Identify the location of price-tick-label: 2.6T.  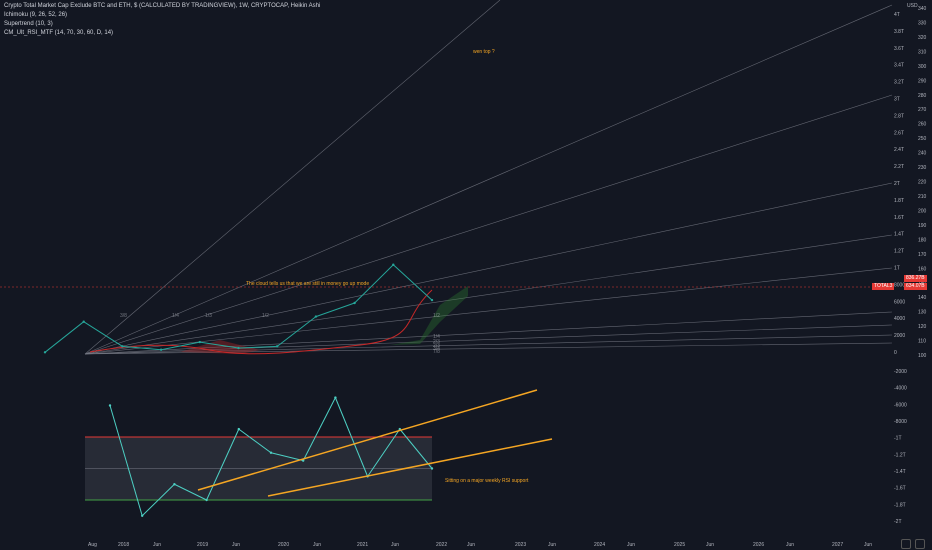
(899, 133).